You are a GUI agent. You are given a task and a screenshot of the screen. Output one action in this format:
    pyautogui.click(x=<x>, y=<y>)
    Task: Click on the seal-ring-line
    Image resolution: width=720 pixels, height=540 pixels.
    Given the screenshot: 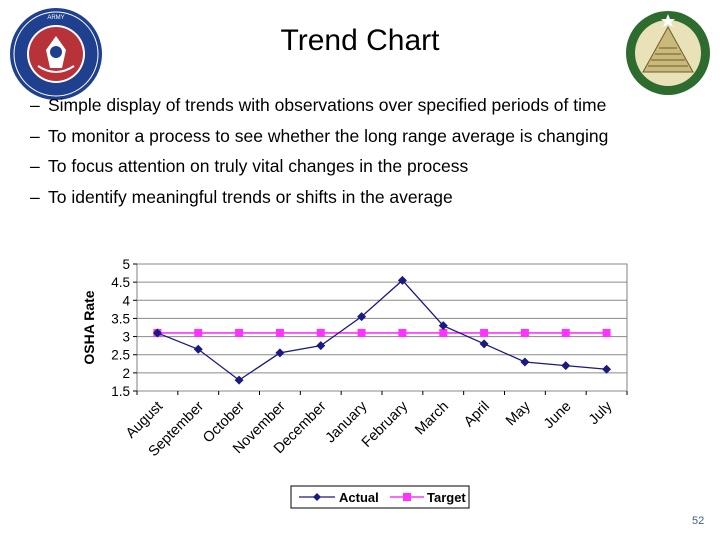 What is the action you would take?
    pyautogui.click(x=56, y=54)
    